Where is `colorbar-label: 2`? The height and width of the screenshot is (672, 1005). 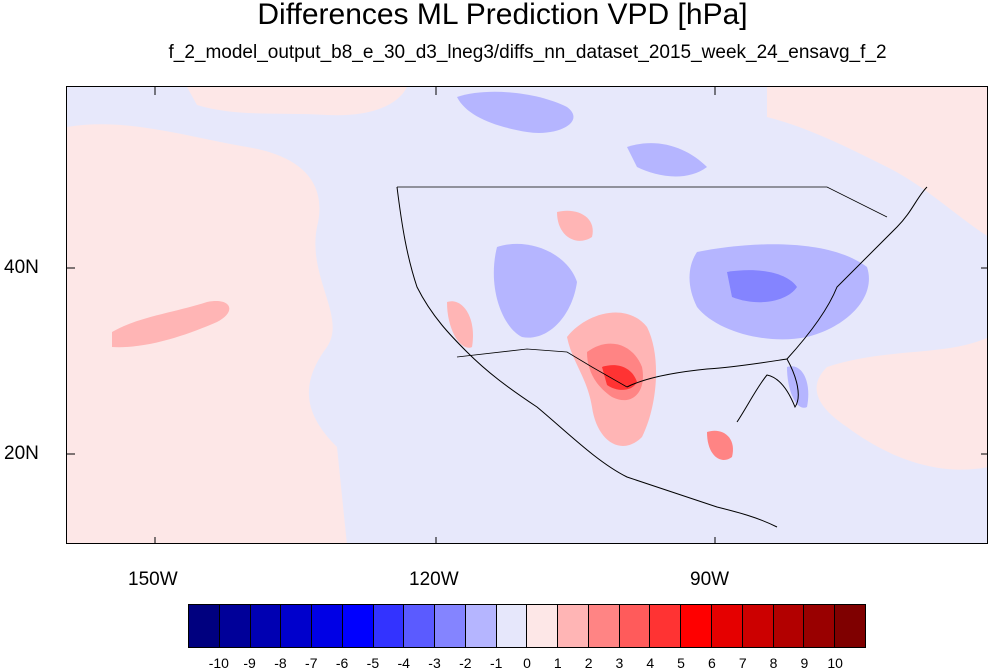 colorbar-label: 2 is located at coordinates (588, 663).